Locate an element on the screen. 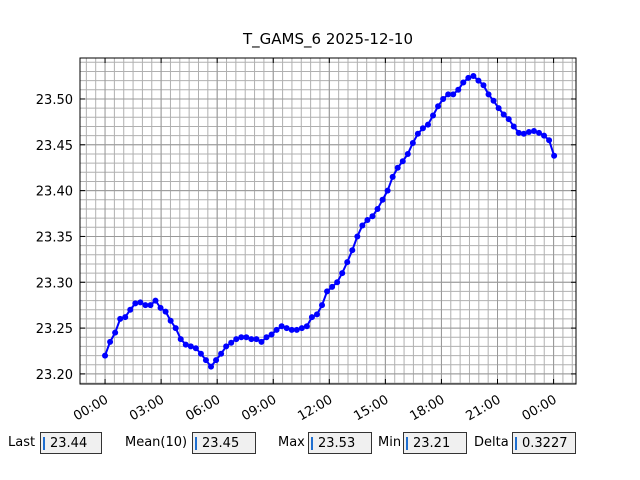 Image resolution: width=640 pixels, height=480 pixels. y-tick-label: 23.30 is located at coordinates (54, 283).